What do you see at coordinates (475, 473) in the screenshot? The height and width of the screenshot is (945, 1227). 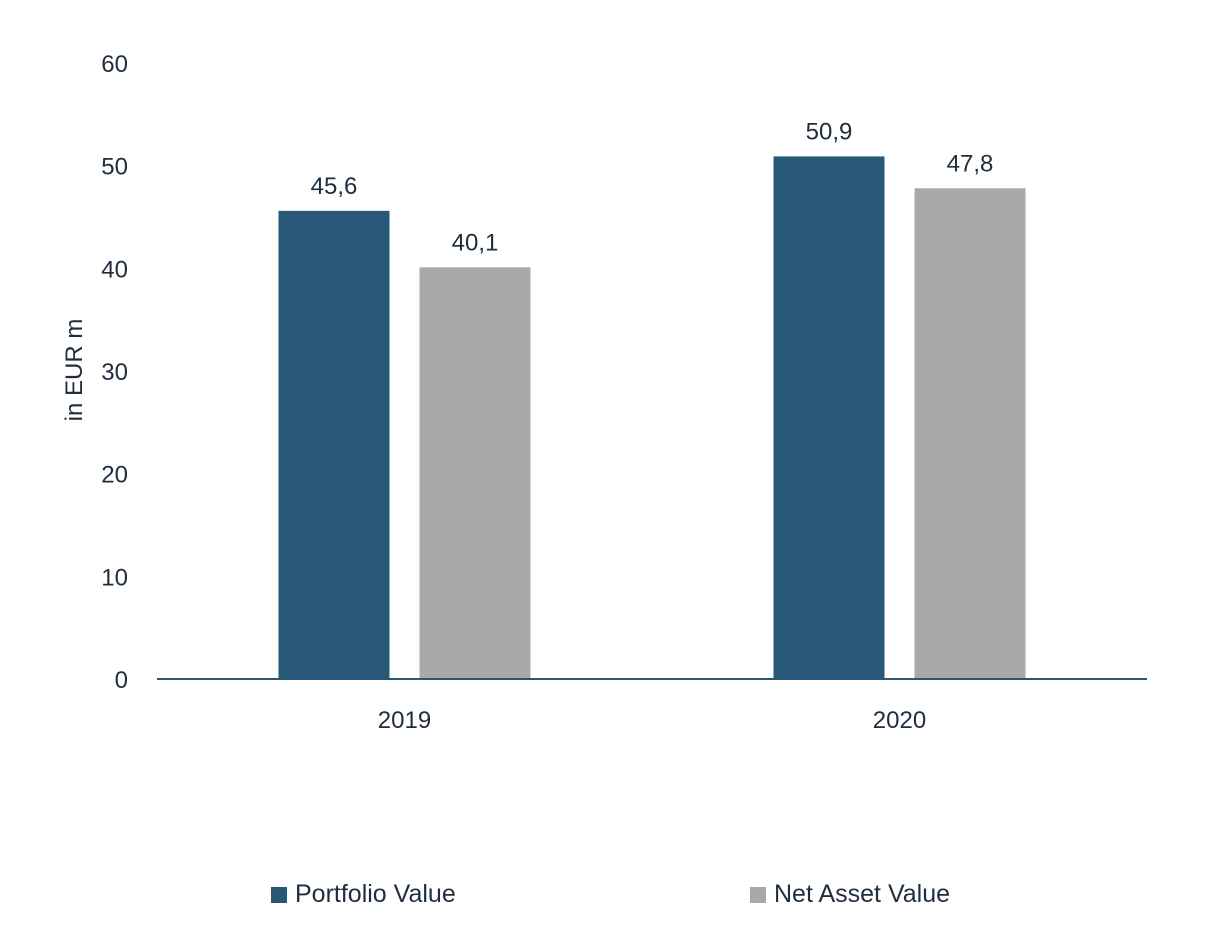 I see `bar-net-asset-value-2019` at bounding box center [475, 473].